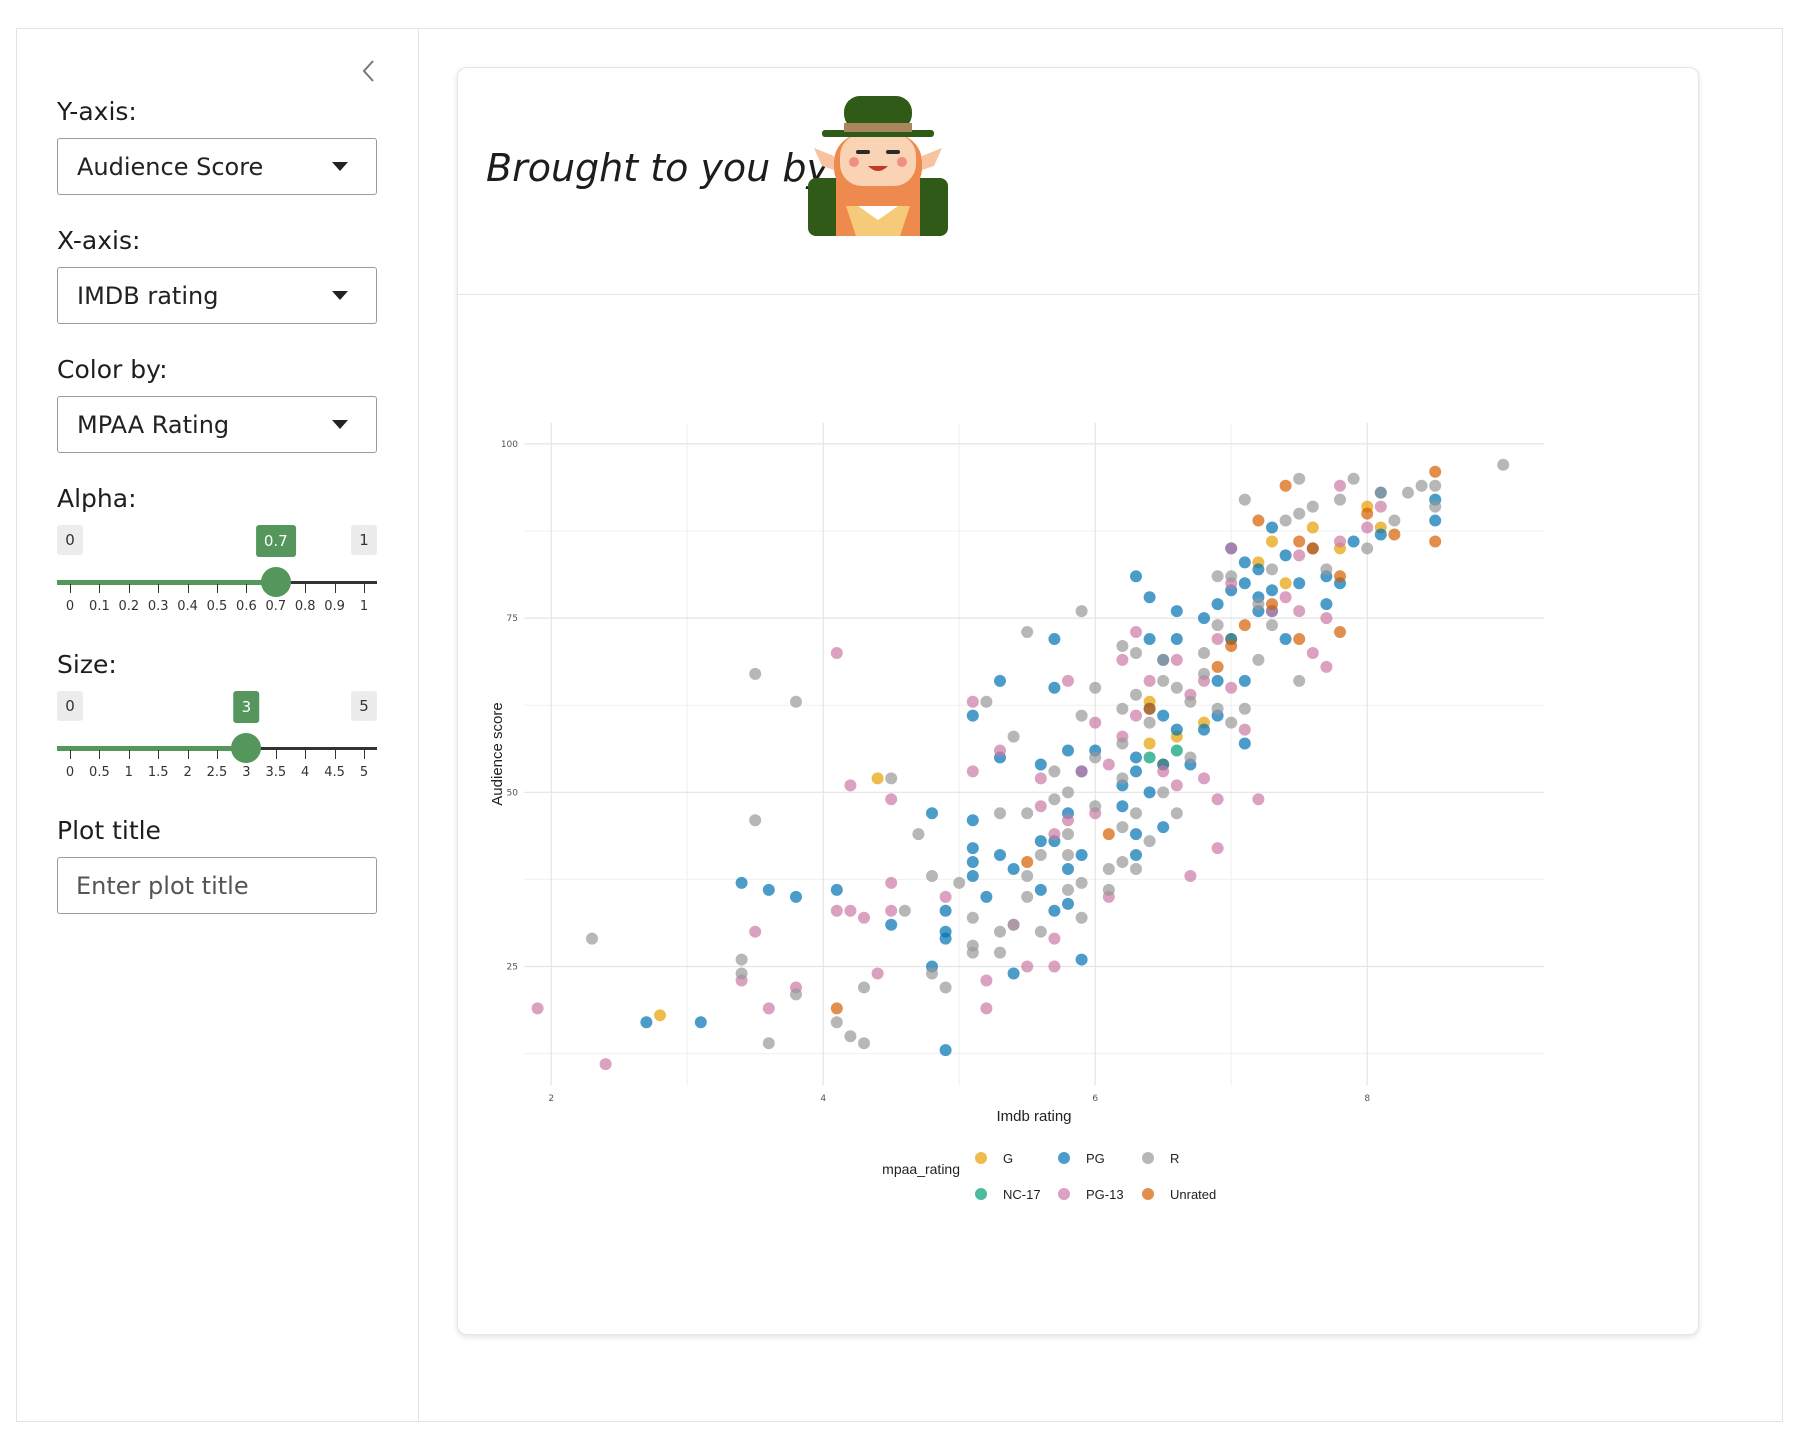 This screenshot has width=1798, height=1436. Describe the element at coordinates (1022, 1194) in the screenshot. I see `legend-label: NC-17` at that location.